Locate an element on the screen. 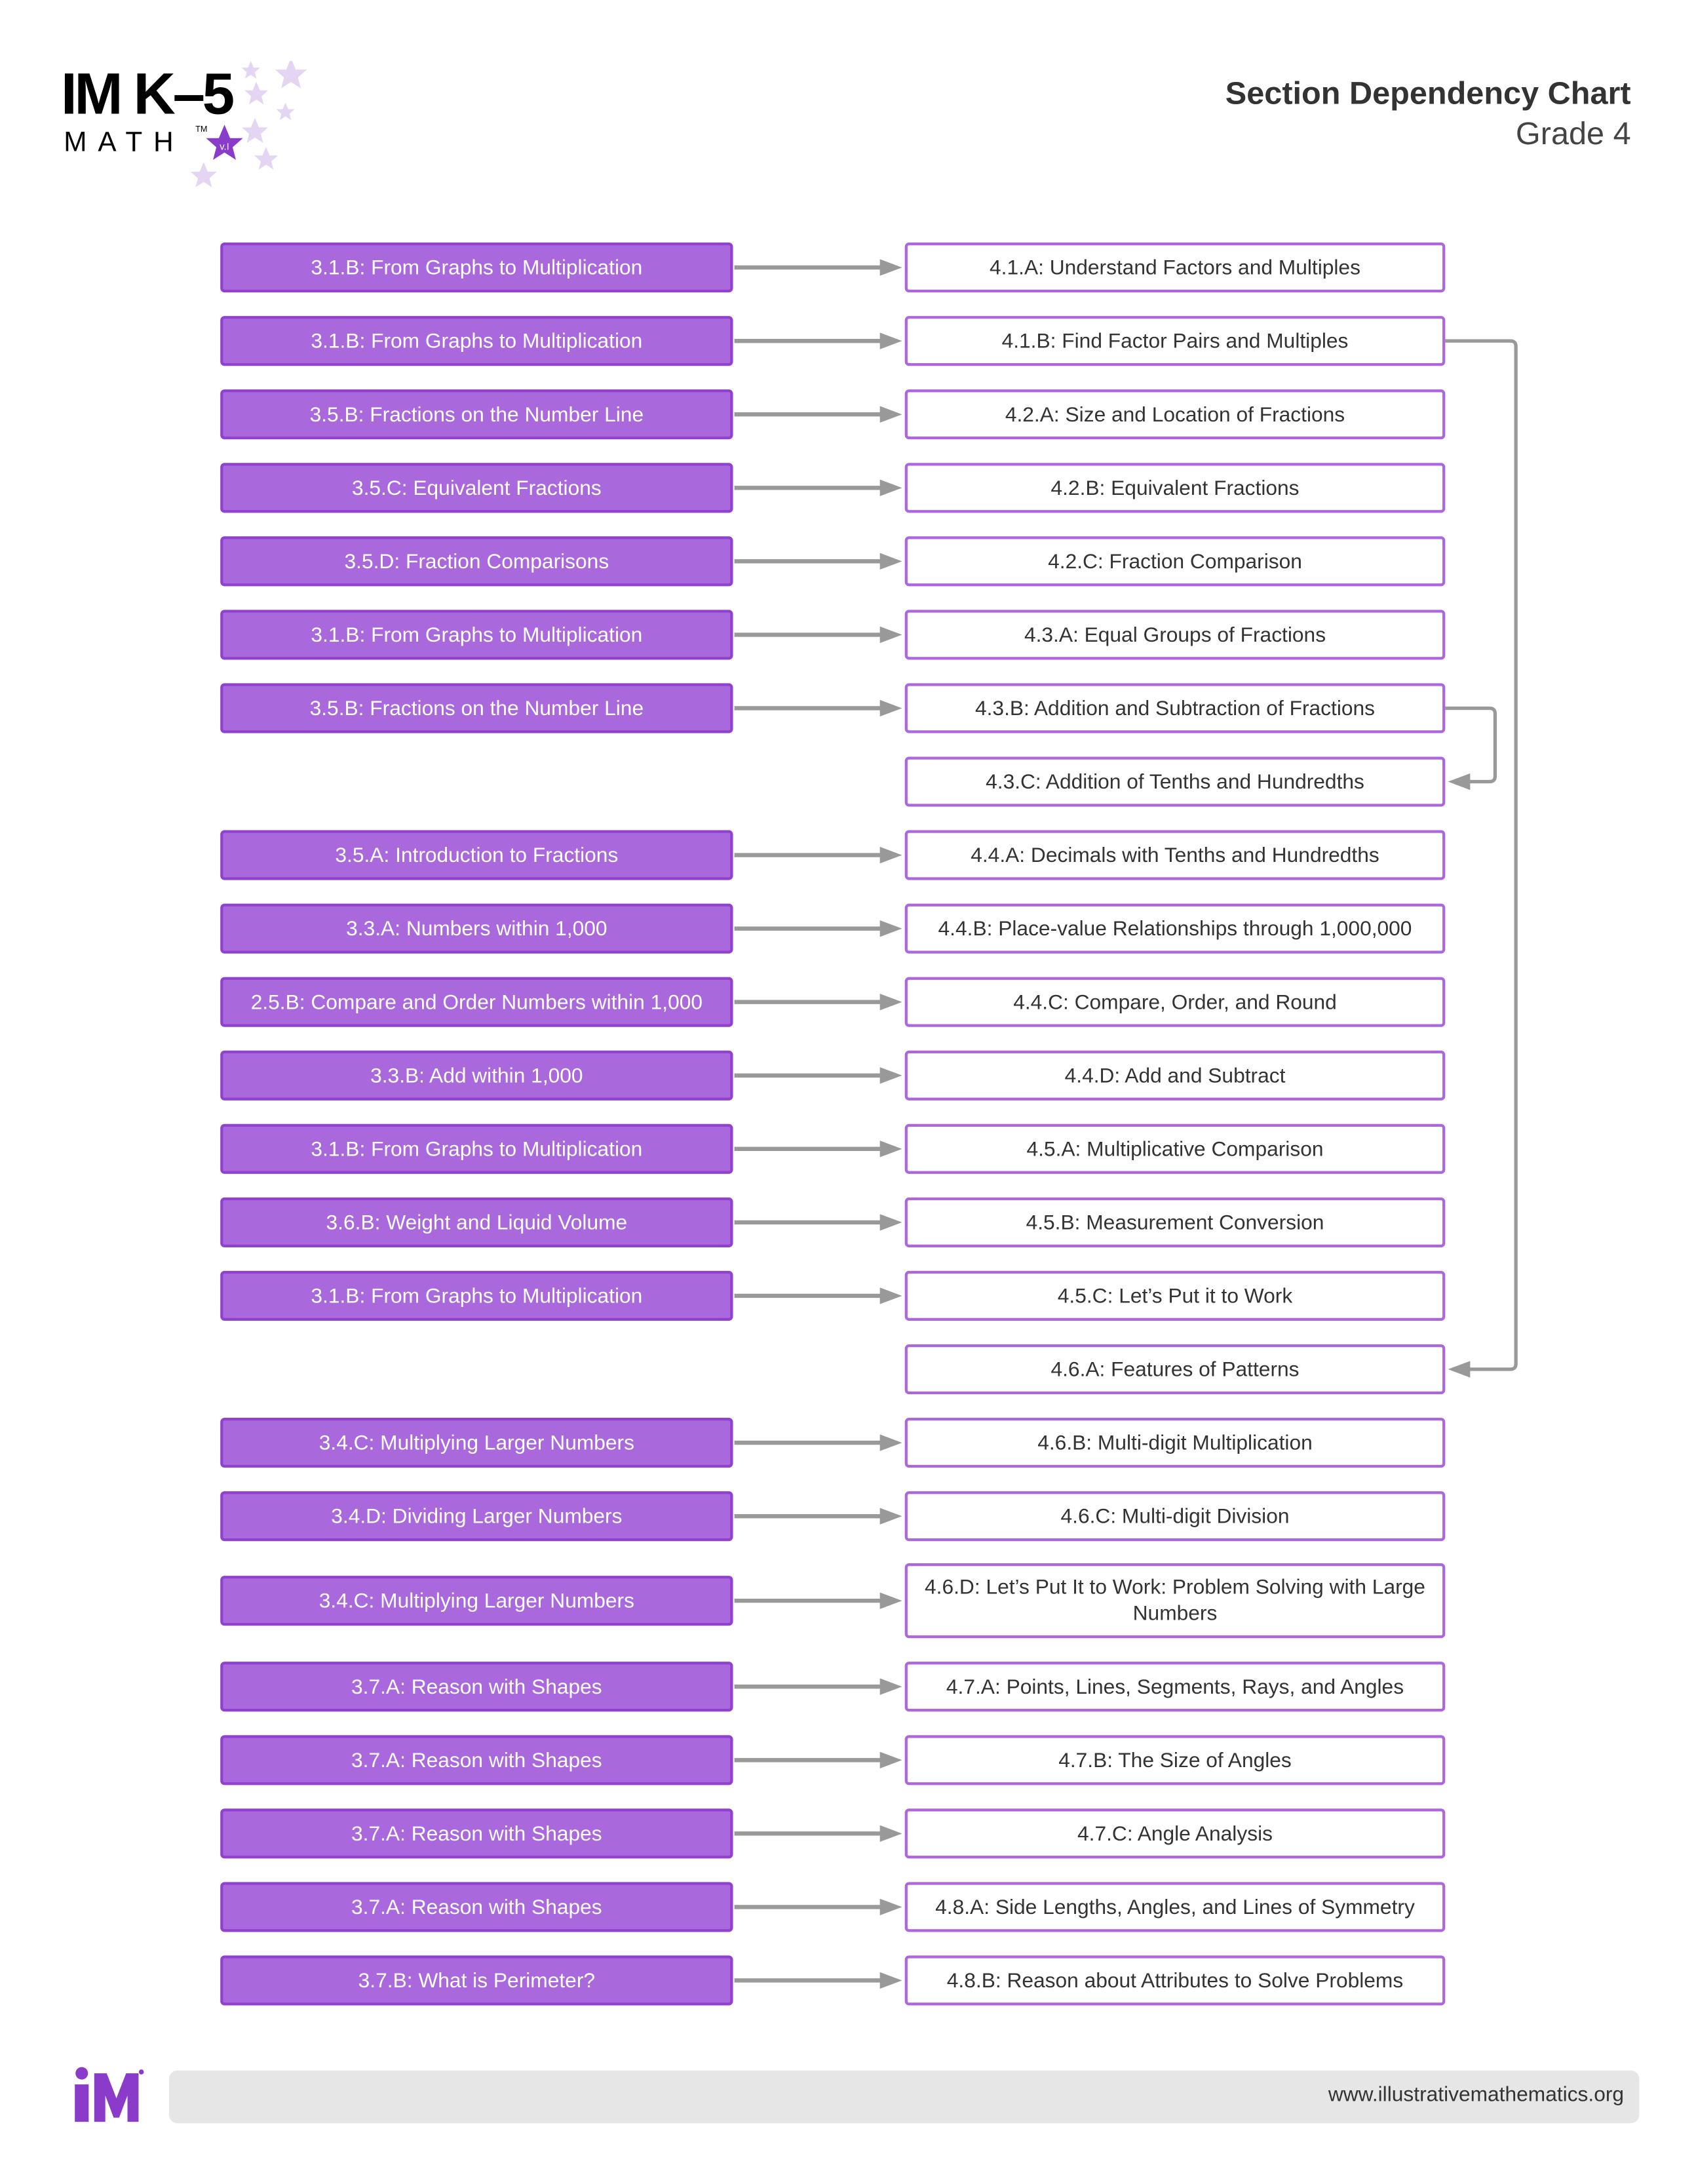 This screenshot has height=2184, width=1696. prerequisite-section-box: 3.3.B: Add within 1,000 is located at coordinates (476, 1075).